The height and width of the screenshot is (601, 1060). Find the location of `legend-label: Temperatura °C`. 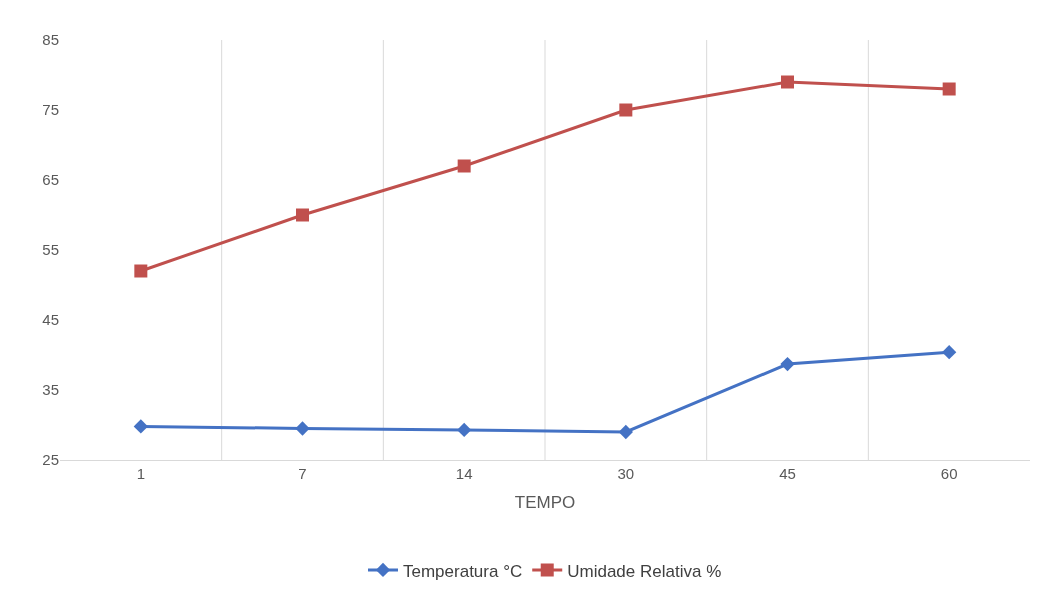

legend-label: Temperatura °C is located at coordinates (463, 571).